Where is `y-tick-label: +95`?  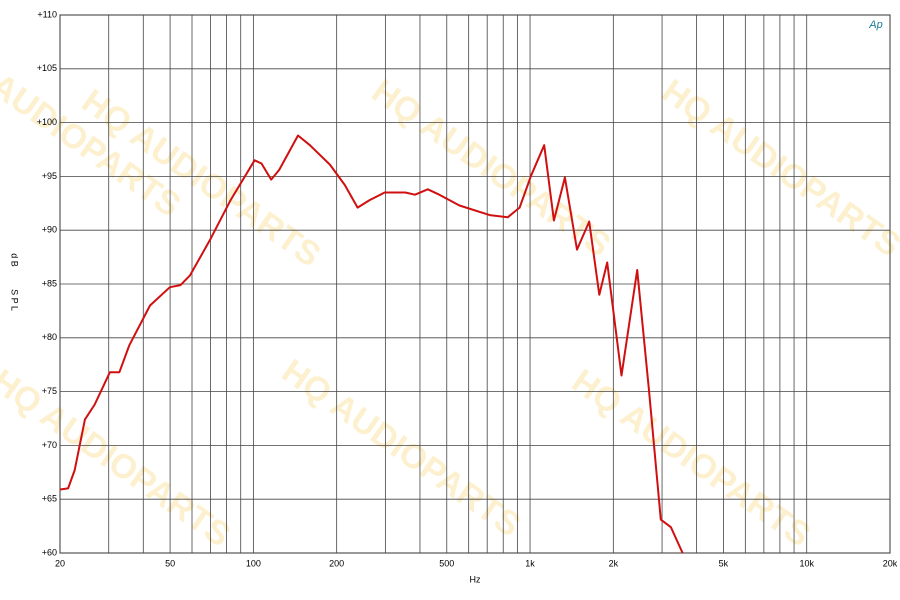 y-tick-label: +95 is located at coordinates (49, 176).